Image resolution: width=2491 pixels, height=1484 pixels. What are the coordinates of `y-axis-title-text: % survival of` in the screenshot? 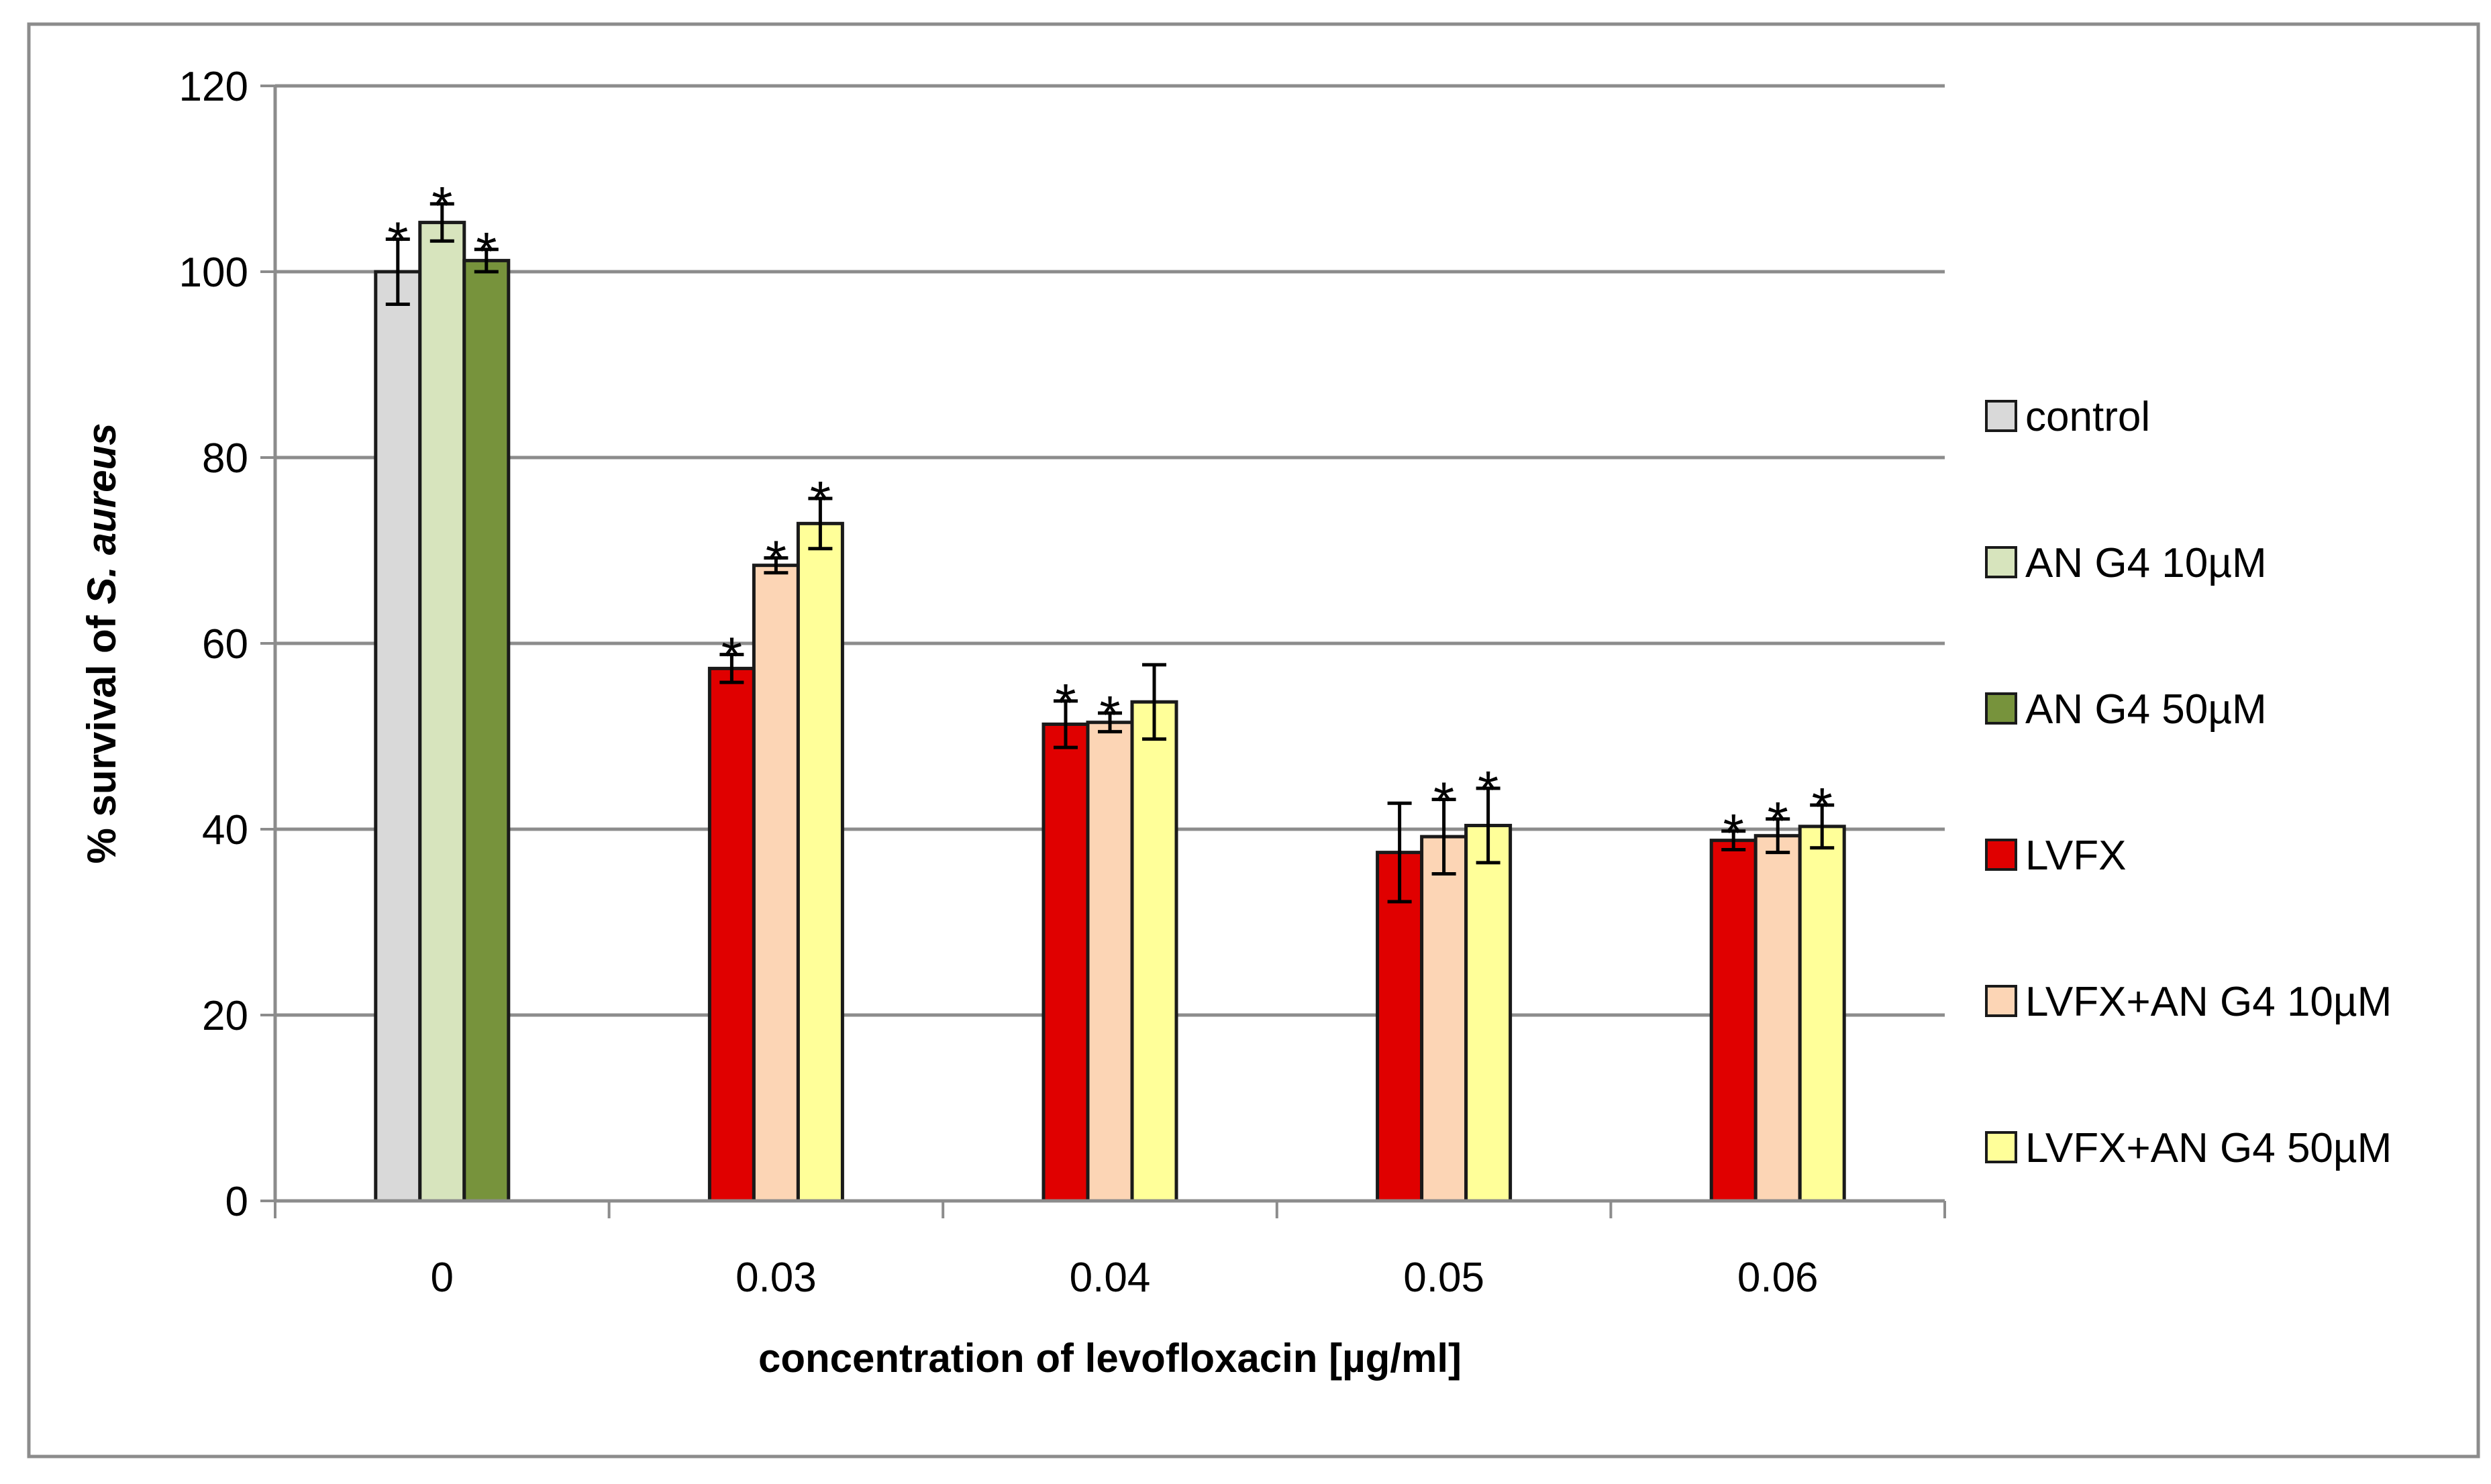 It's located at (101, 734).